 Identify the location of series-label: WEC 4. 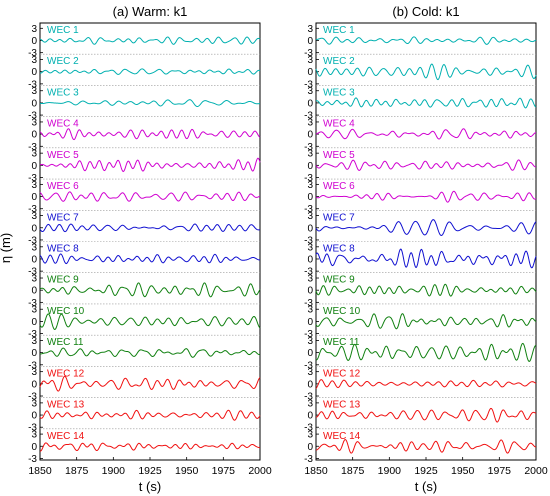
(339, 124).